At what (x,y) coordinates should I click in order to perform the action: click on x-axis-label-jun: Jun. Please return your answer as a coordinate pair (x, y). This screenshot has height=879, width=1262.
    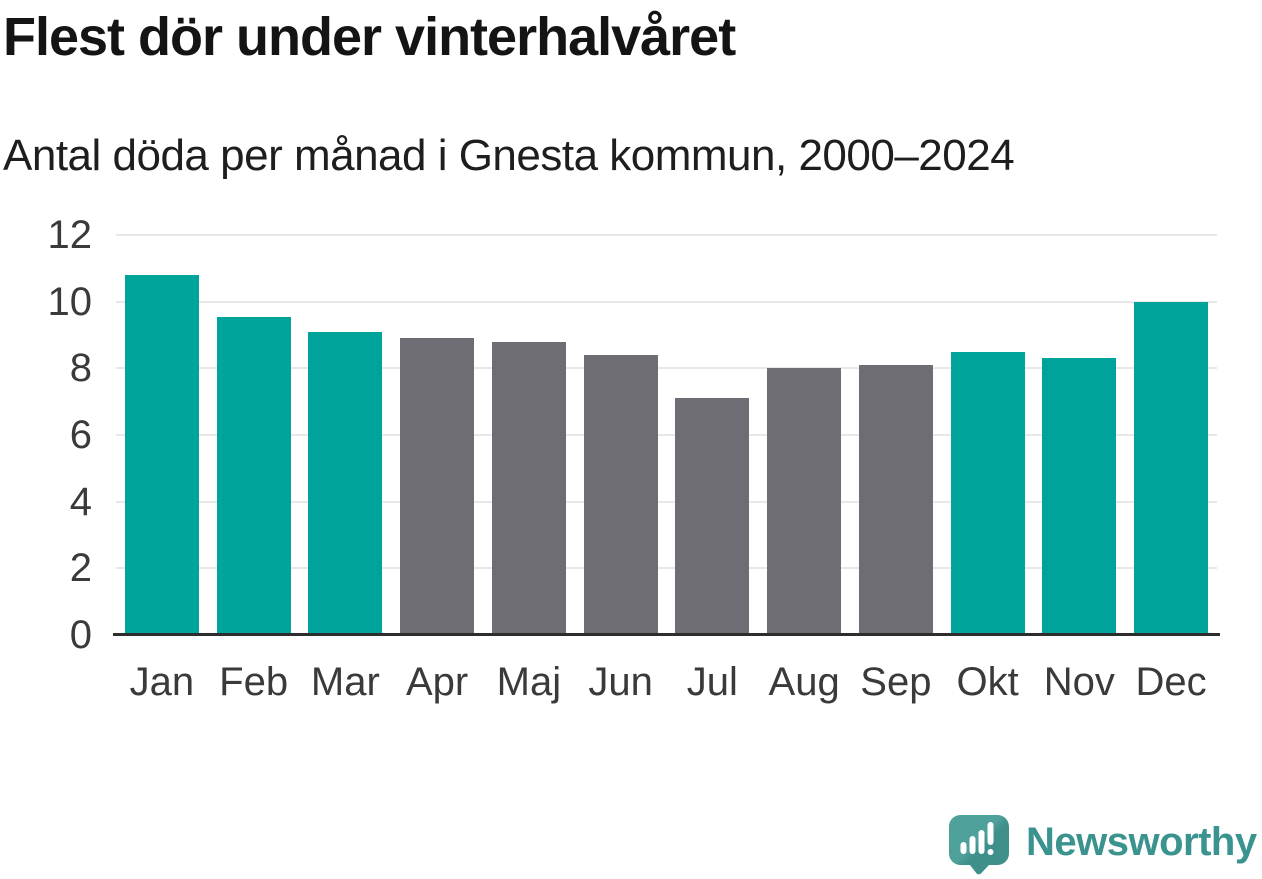
    Looking at the image, I should click on (620, 682).